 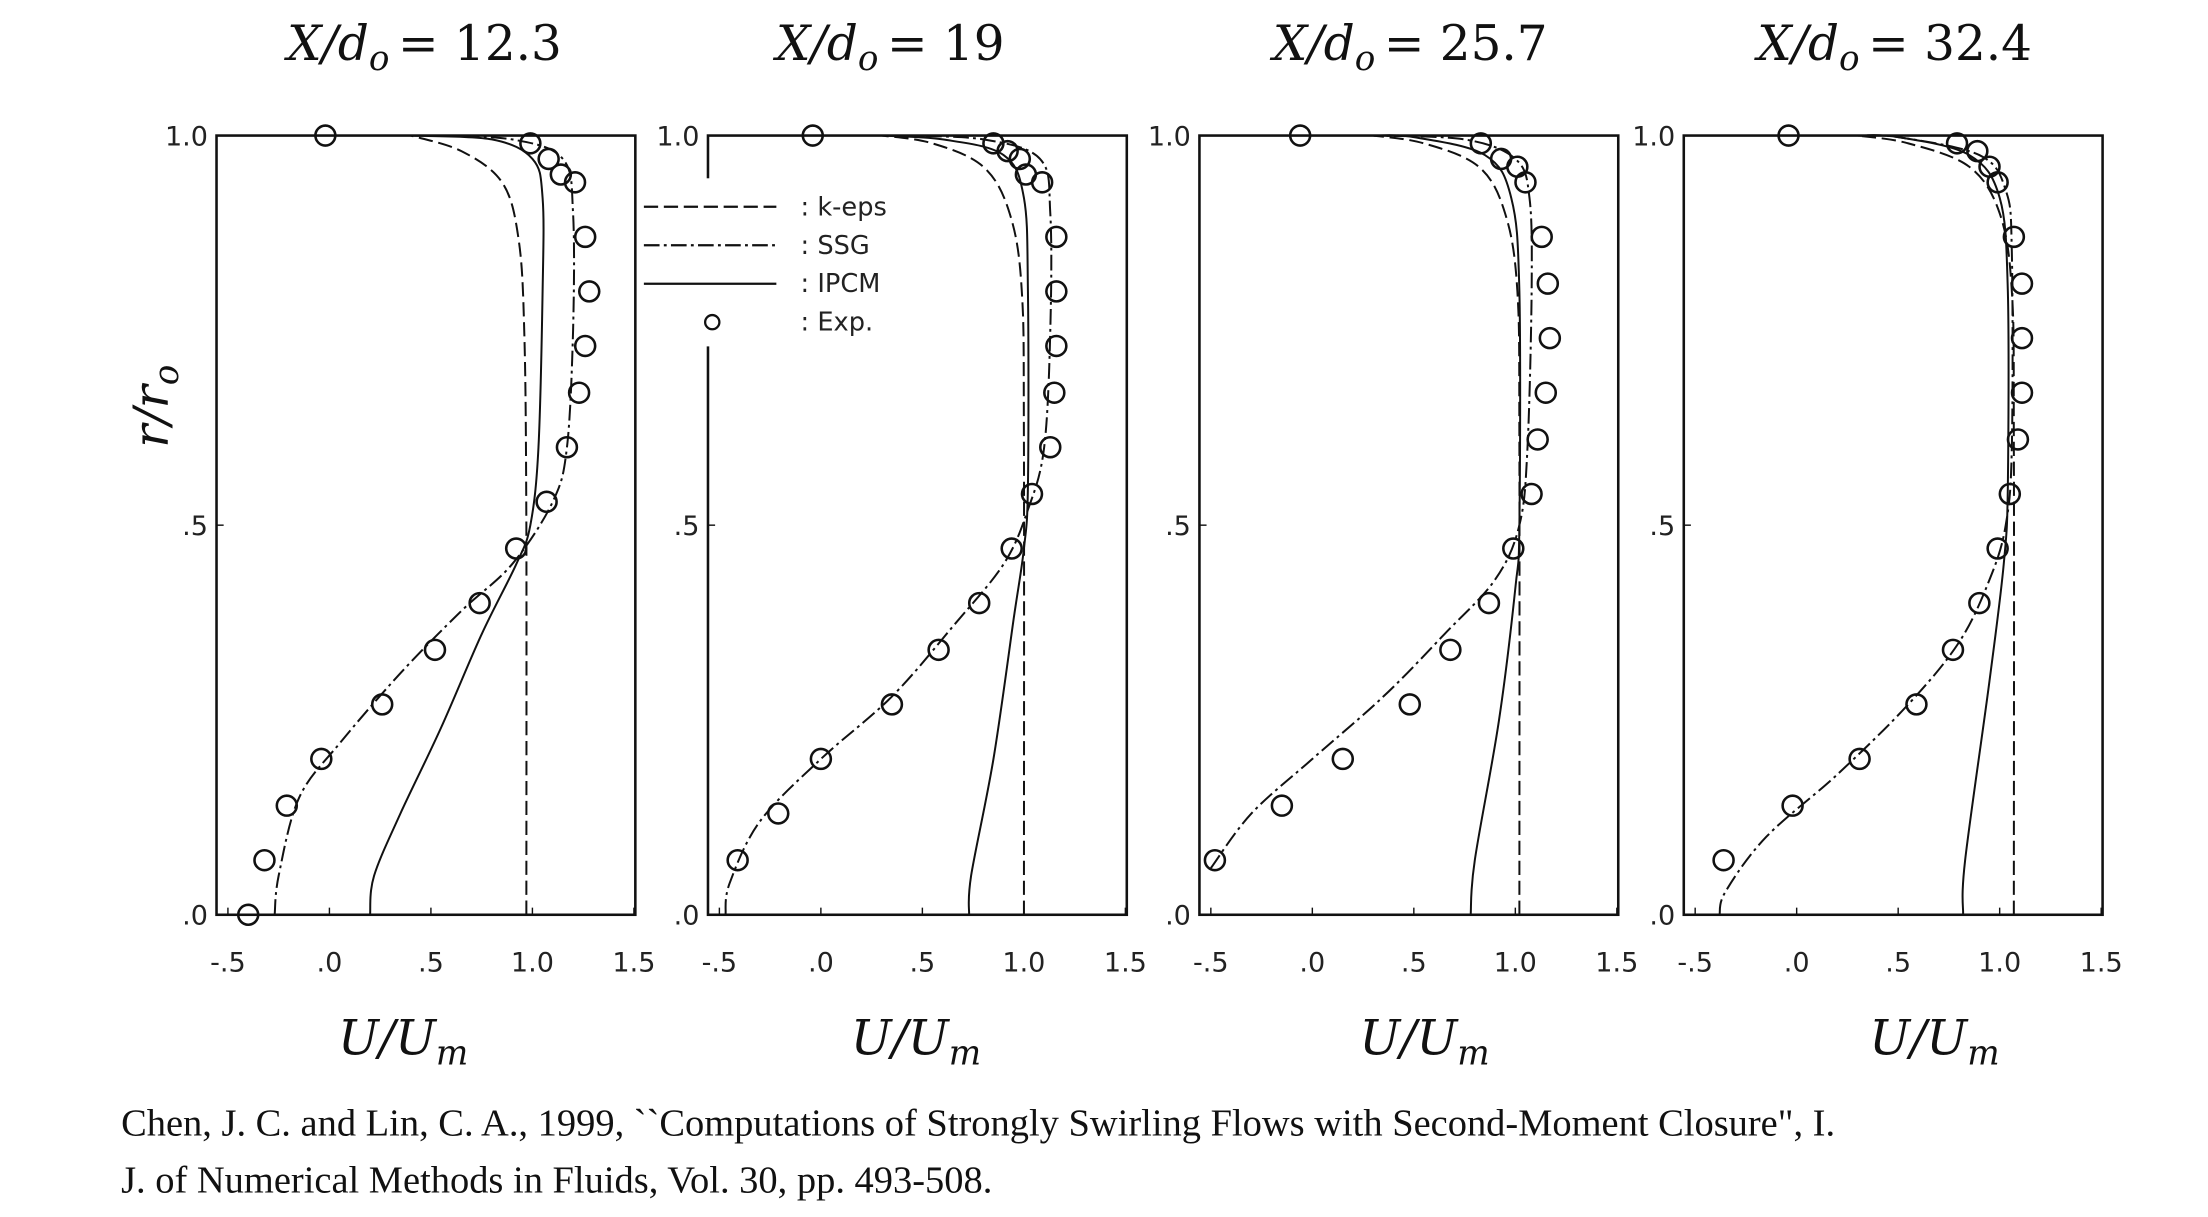 I want to click on panel-title: X/do = 19, so click(x=888, y=47).